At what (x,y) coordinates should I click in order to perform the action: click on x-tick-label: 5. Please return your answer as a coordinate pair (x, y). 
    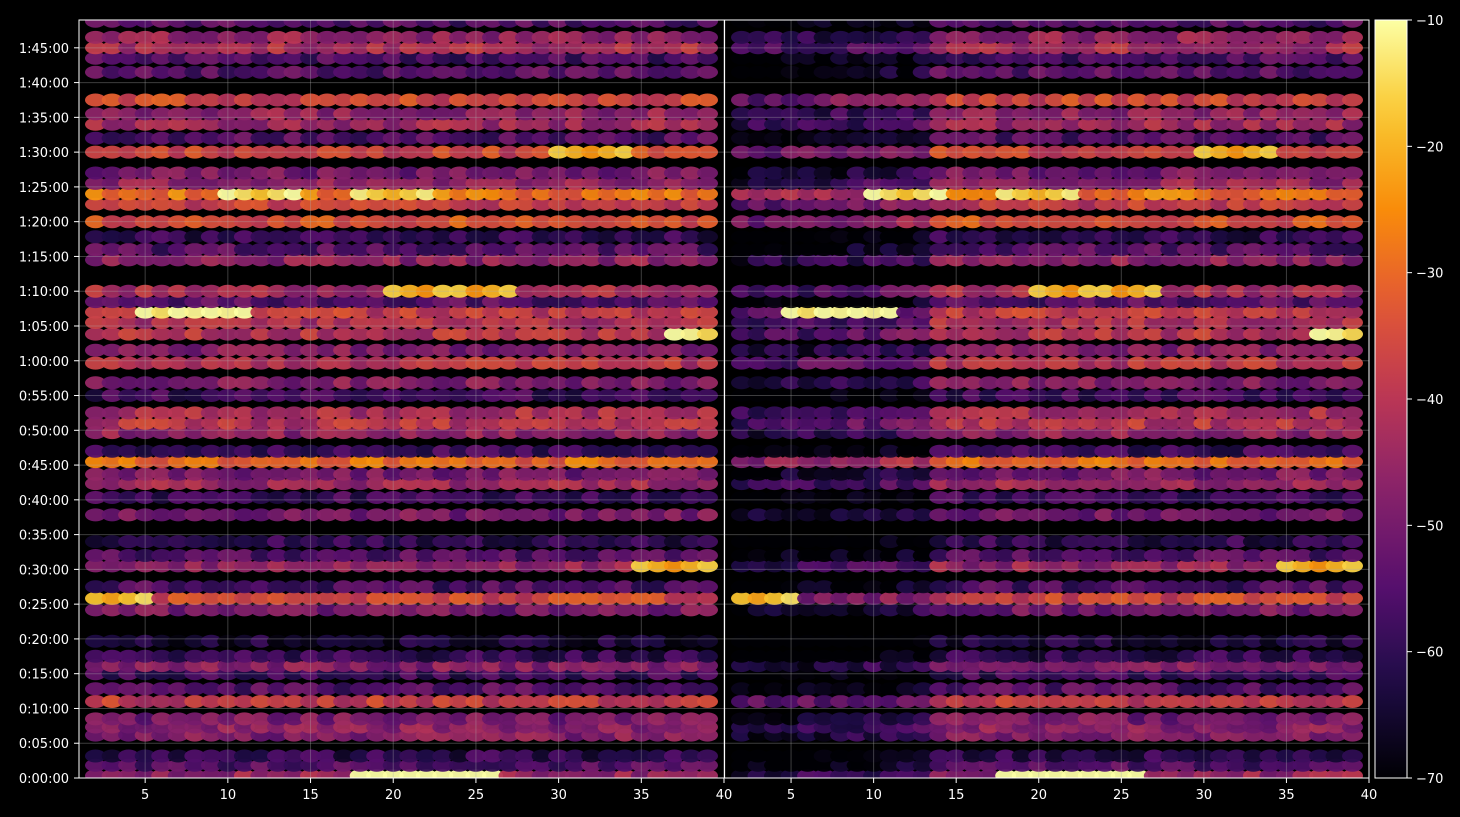
    Looking at the image, I should click on (145, 795).